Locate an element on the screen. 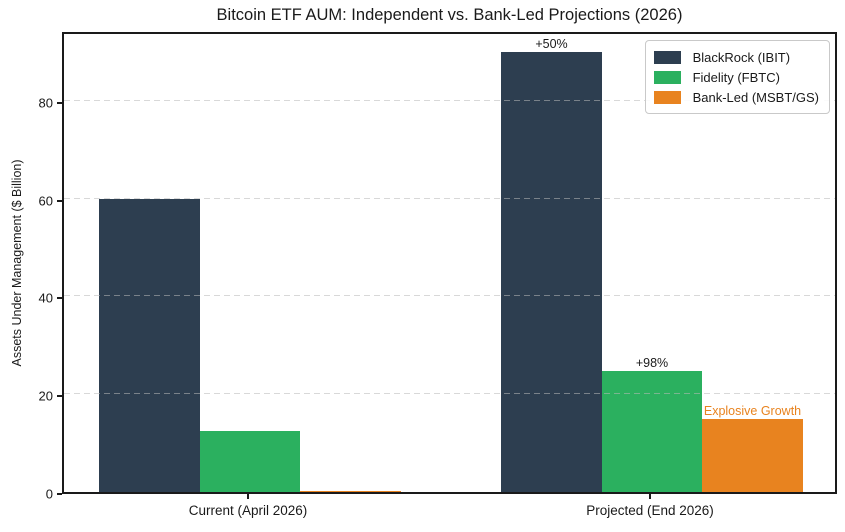  y-tick-label-80: 80 is located at coordinates (45, 103).